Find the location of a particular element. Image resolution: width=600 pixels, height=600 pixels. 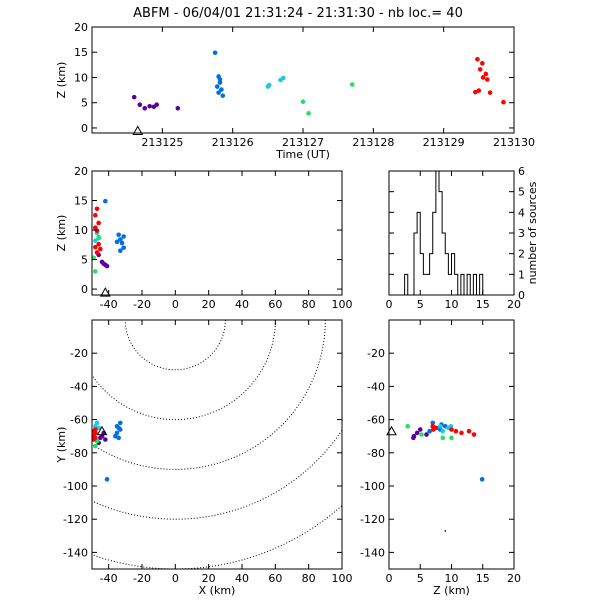

panel-z-y: 0 5 10 15 20 -140 -120 -100 -80 -60 -40 -20 Z (km) is located at coordinates (440, 458).